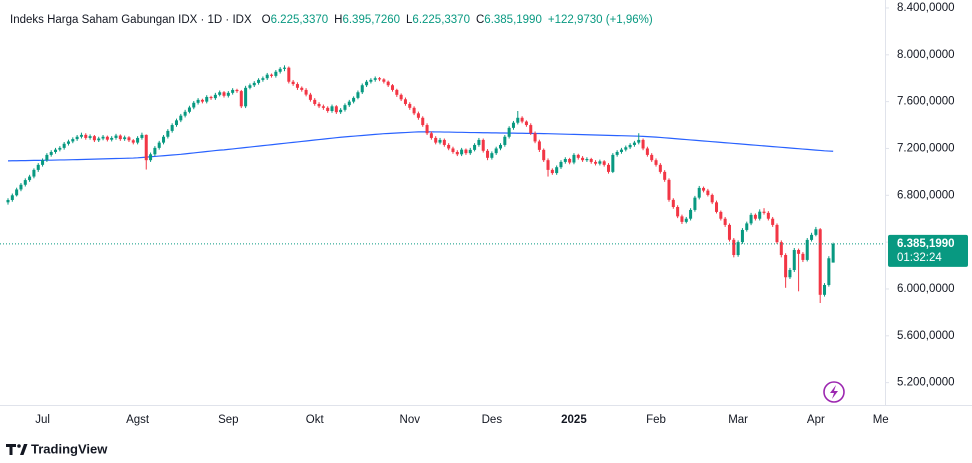  What do you see at coordinates (409, 20) in the screenshot?
I see `ohlc-key: L` at bounding box center [409, 20].